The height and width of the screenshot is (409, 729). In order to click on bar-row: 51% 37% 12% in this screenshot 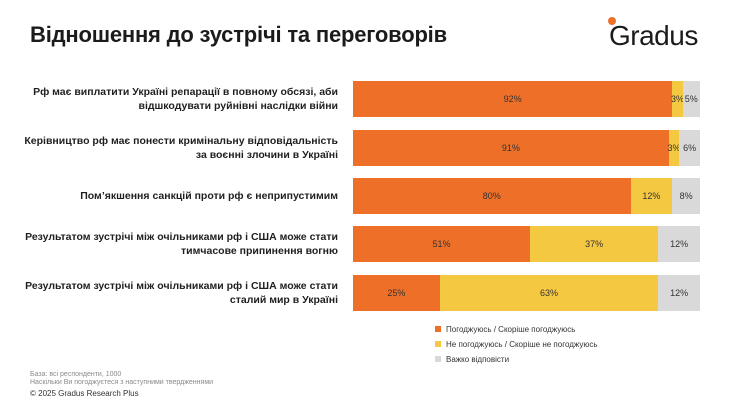, I will do `click(526, 244)`.